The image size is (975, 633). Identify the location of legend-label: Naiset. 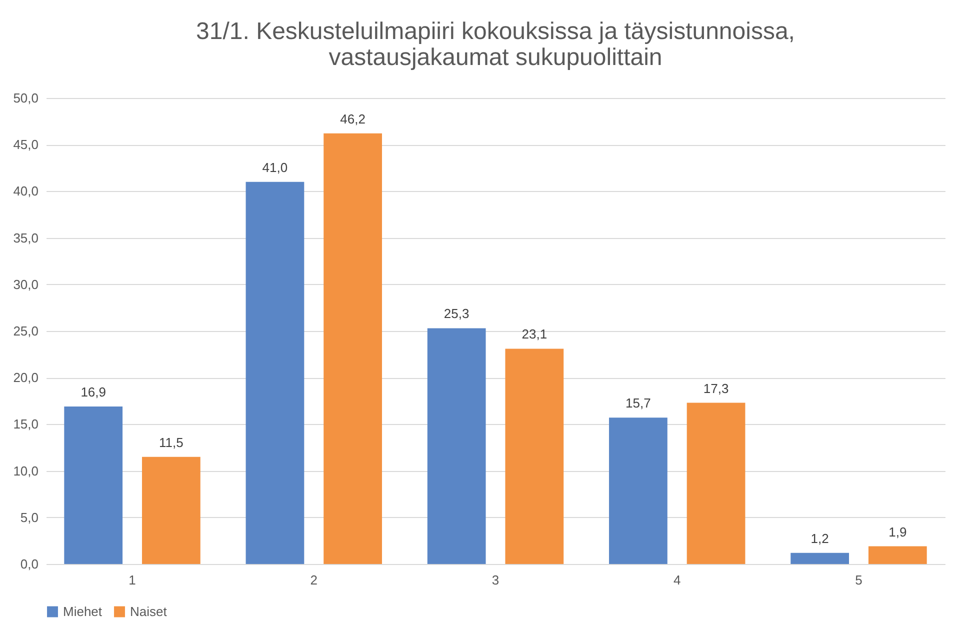
(149, 611).